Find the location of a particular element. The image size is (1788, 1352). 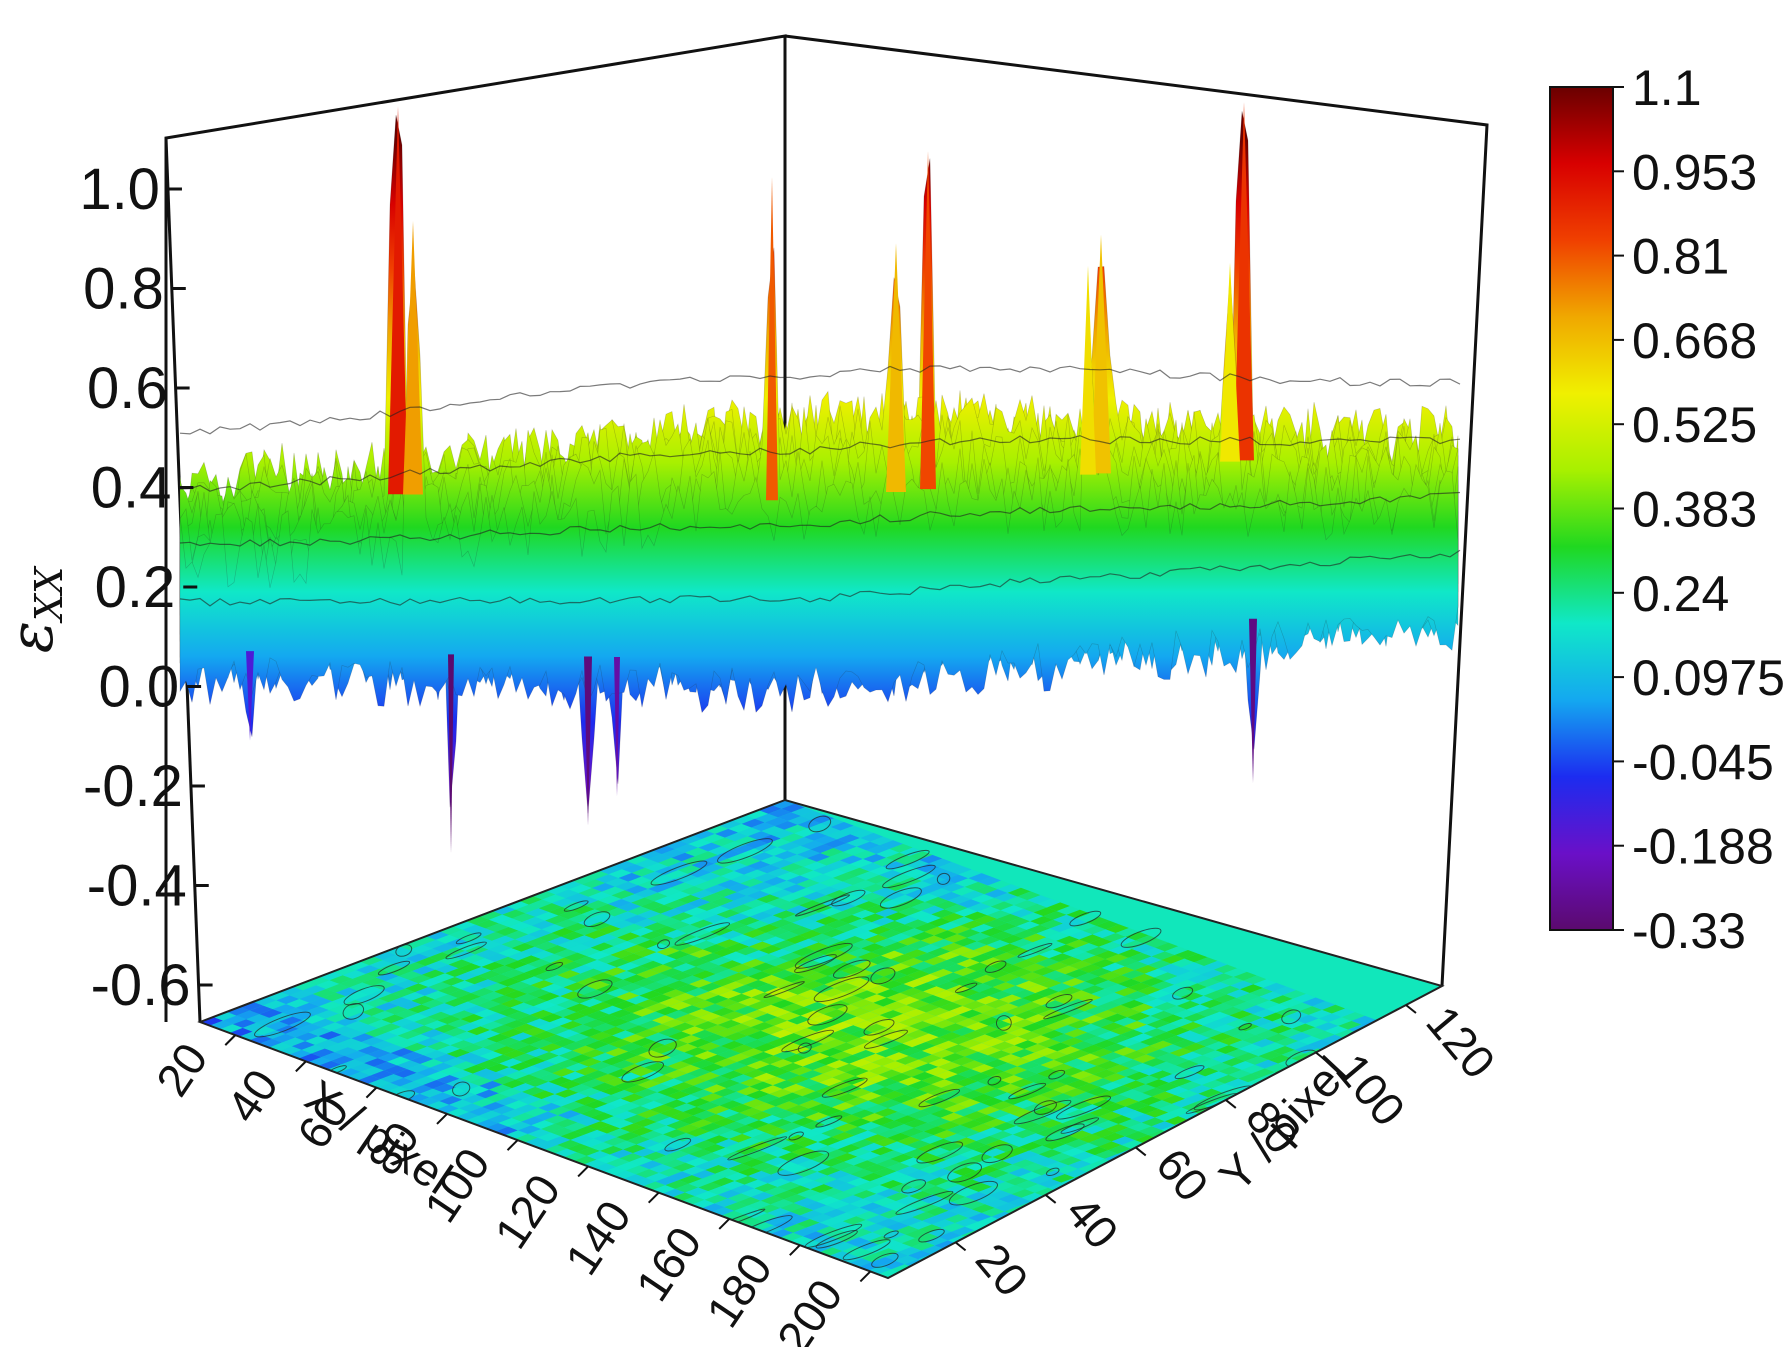

z-tick-label: -0.6 is located at coordinates (141, 985).